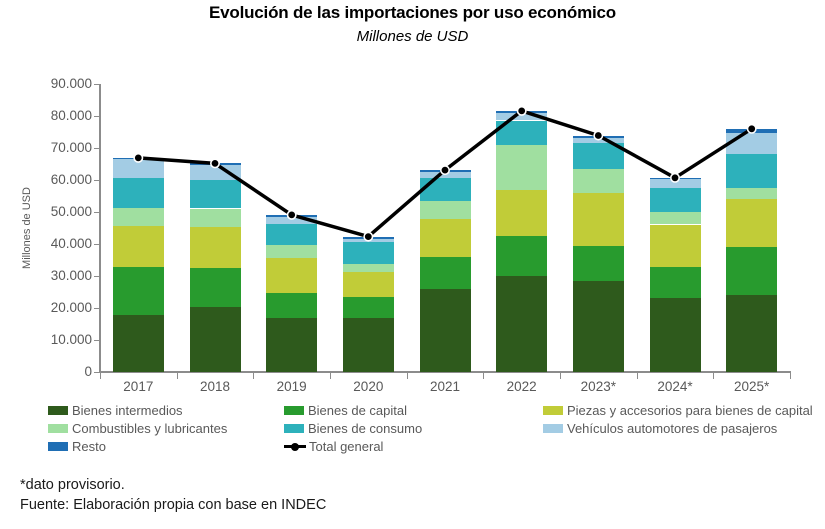  What do you see at coordinates (71, 147) in the screenshot?
I see `y-tick-label: 70.000` at bounding box center [71, 147].